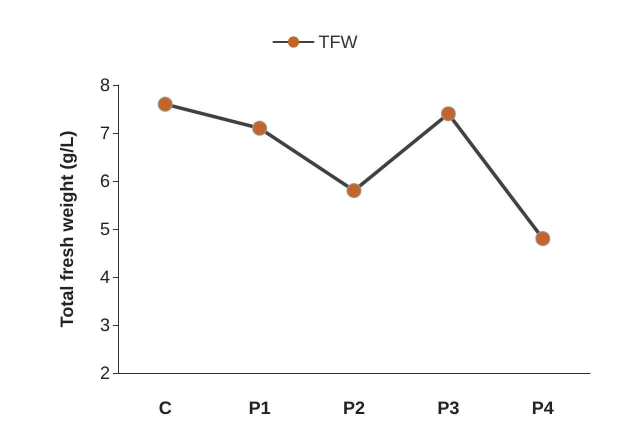 This screenshot has height=423, width=630. I want to click on x-tick-label: P3, so click(448, 408).